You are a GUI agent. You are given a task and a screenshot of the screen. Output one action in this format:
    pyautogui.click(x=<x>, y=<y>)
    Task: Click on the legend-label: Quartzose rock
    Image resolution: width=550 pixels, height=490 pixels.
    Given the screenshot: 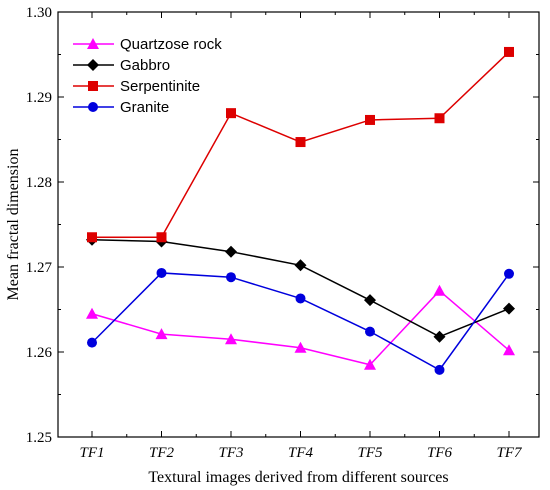 What is the action you would take?
    pyautogui.click(x=171, y=44)
    